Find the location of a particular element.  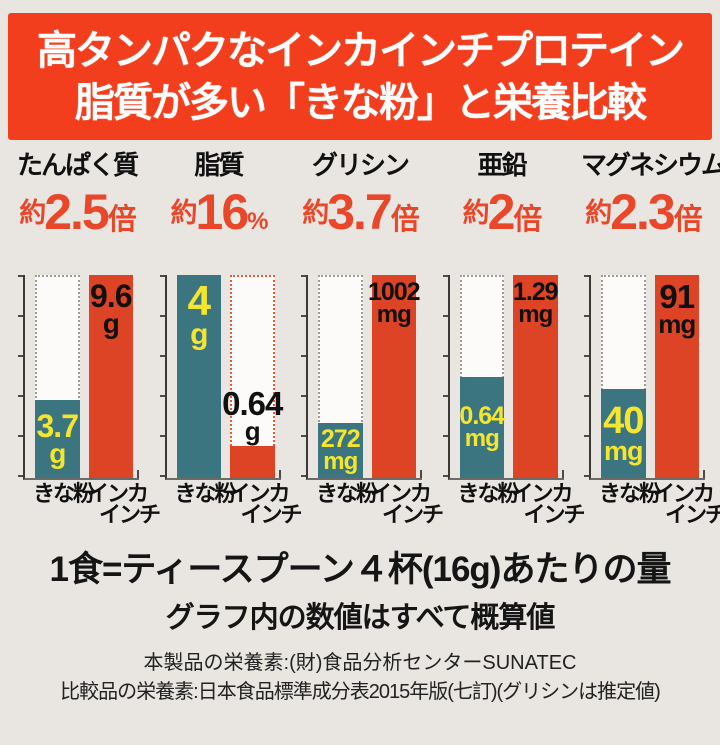

inka-column: 9.6 g is located at coordinates (110, 377).